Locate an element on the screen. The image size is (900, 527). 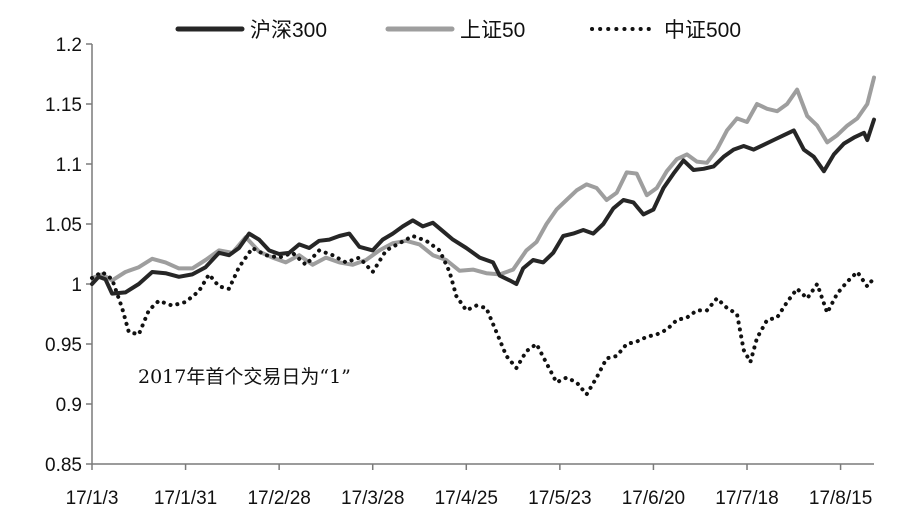
x-tick-label: 17/1/3 is located at coordinates (92, 498).